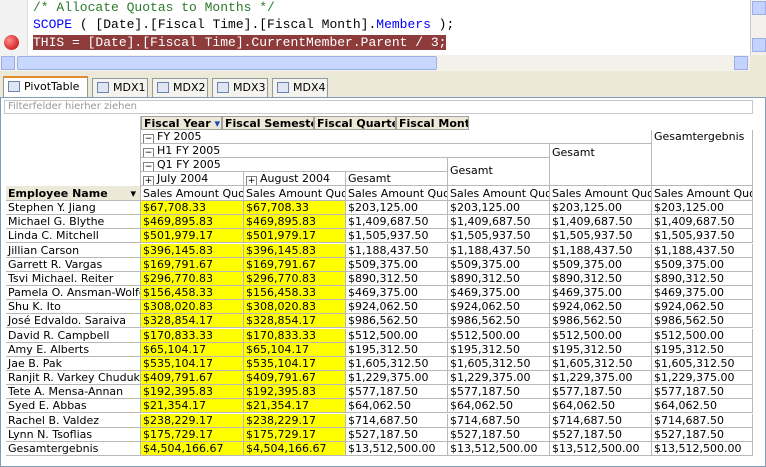 Image resolution: width=766 pixels, height=467 pixels. What do you see at coordinates (224, 24) in the screenshot?
I see `code-text: ( [Date].[Fiscal Time].[Fiscal Month].` at bounding box center [224, 24].